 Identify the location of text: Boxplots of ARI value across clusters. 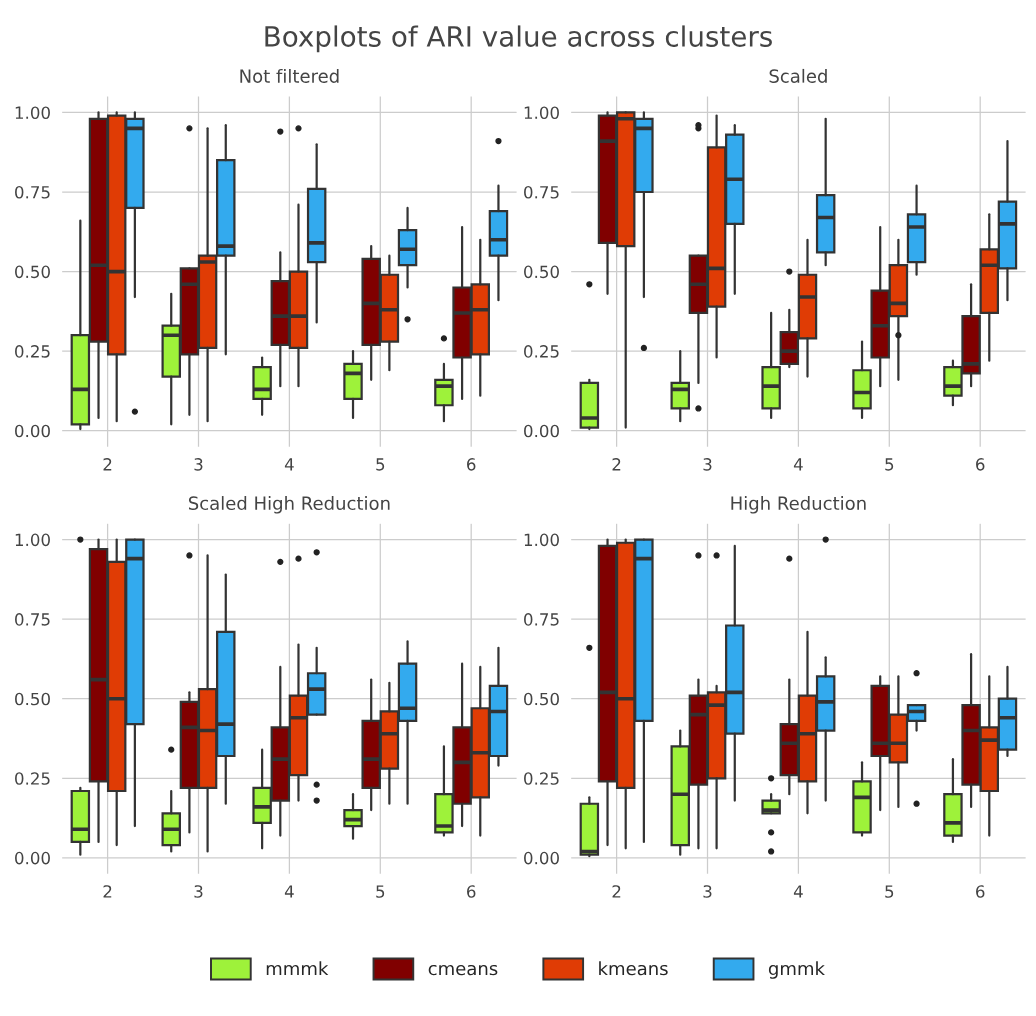
(518, 39).